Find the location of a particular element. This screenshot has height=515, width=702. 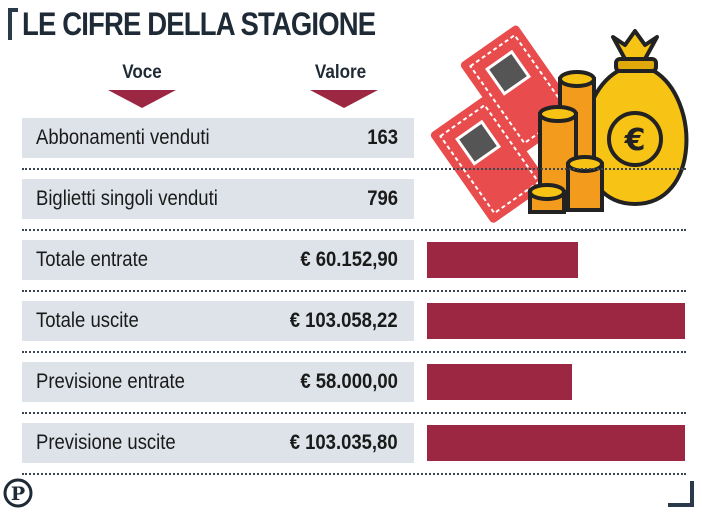

row-value: € 103.035,80 is located at coordinates (344, 442).